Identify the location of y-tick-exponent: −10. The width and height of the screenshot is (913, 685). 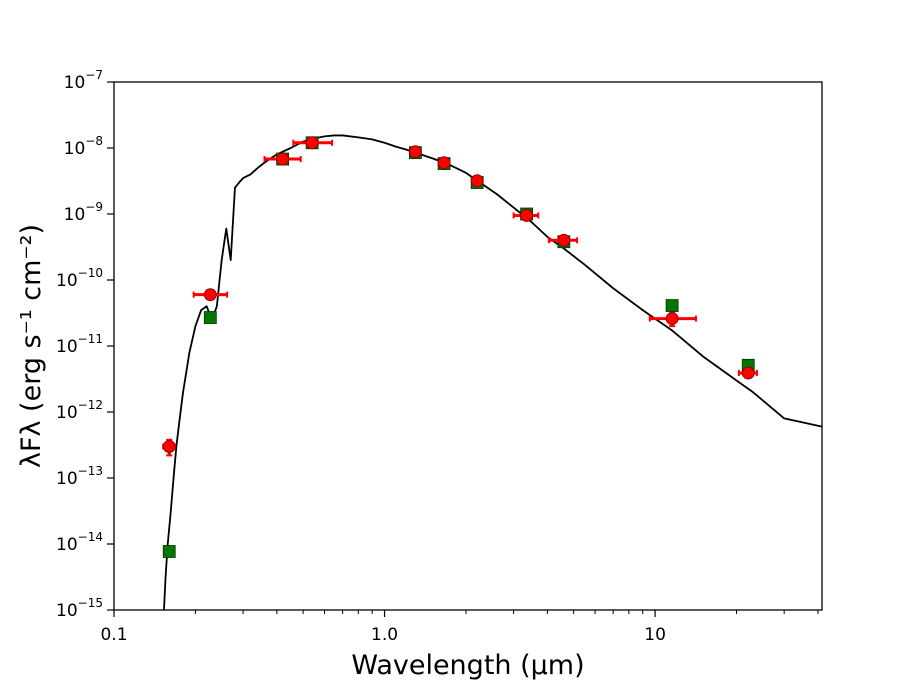
(90, 273).